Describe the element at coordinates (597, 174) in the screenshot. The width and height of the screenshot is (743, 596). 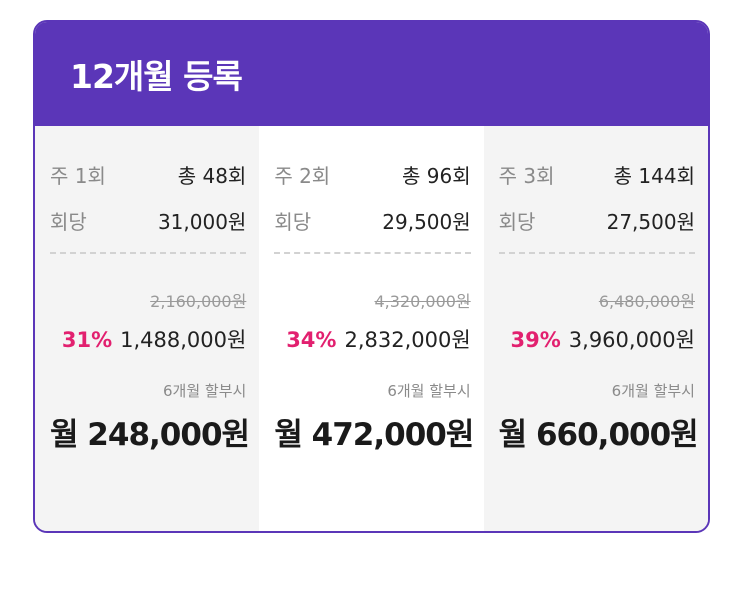
I see `plan-frequency-row: 주 3회 총 144회` at that location.